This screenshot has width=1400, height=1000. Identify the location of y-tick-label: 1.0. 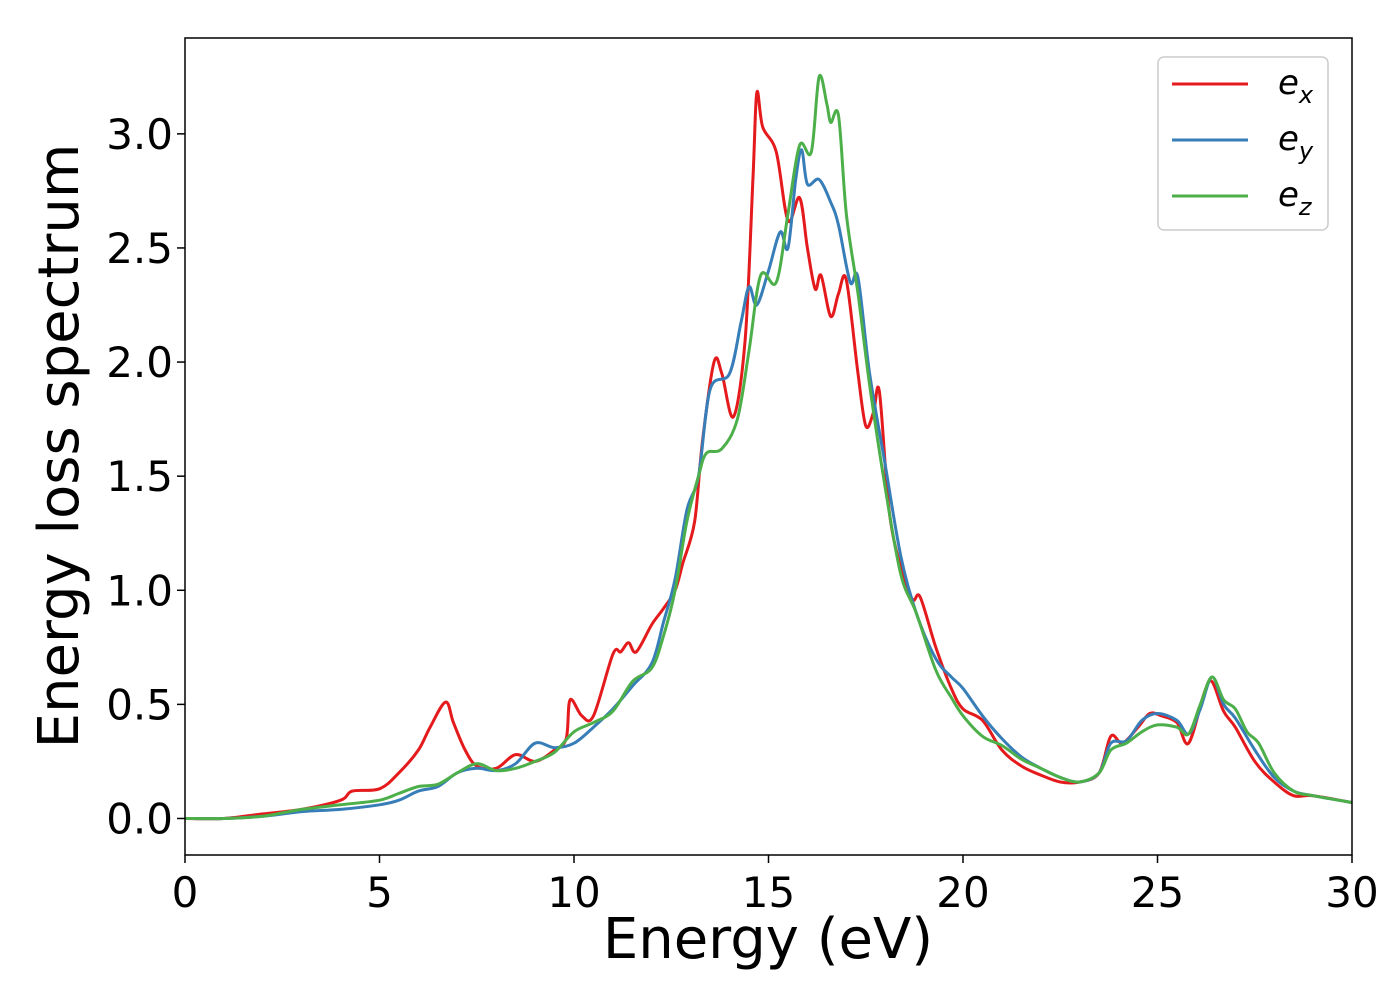
(139, 590).